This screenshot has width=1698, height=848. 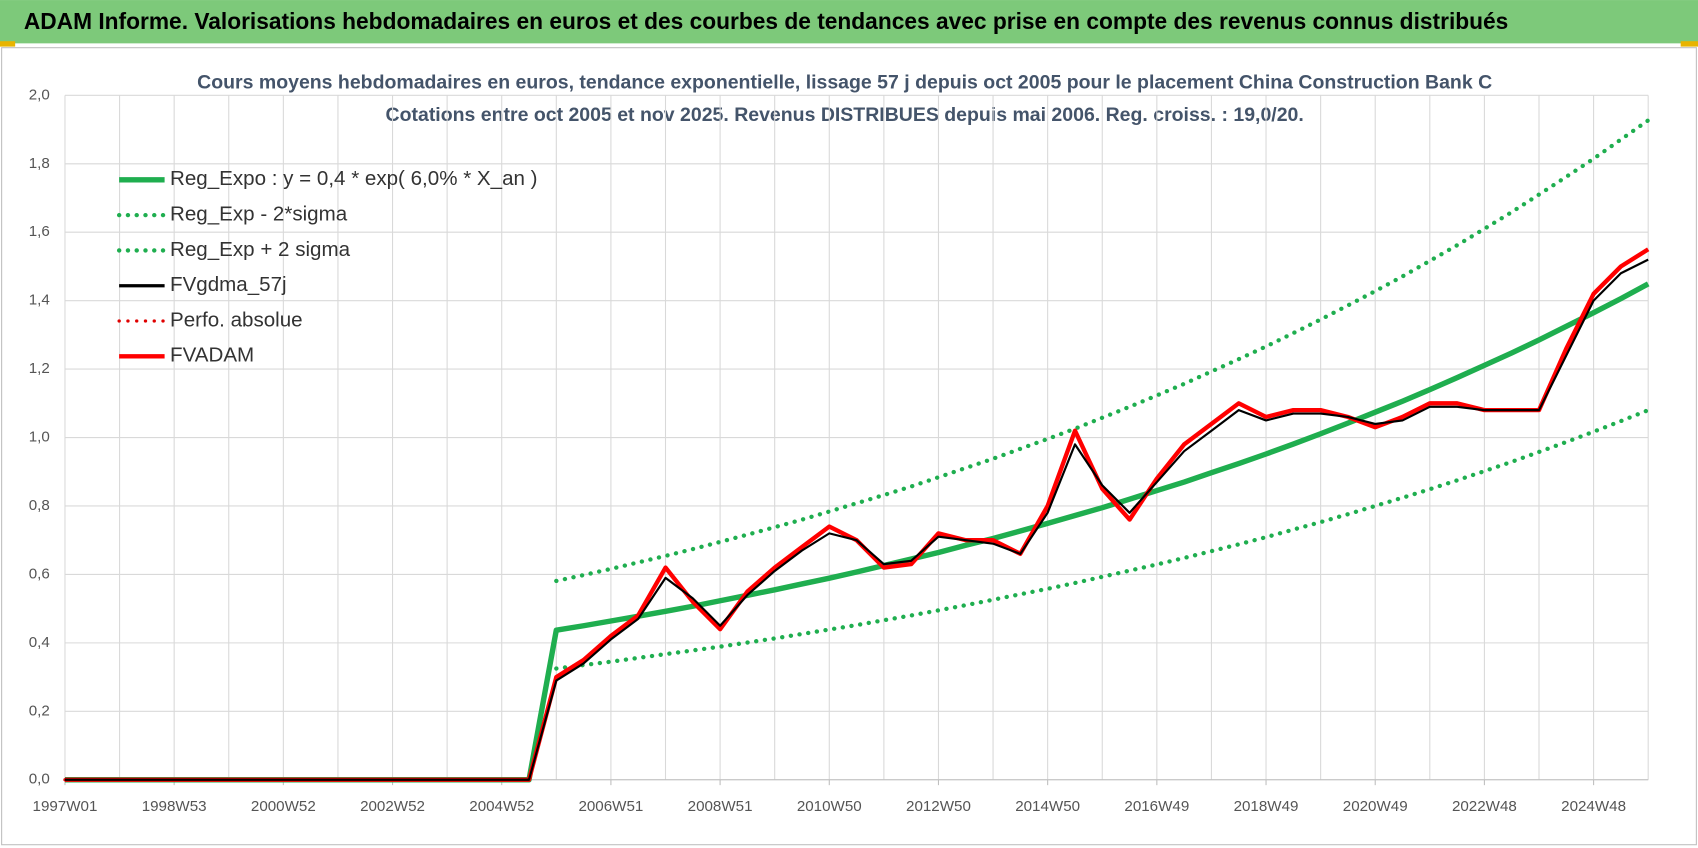 What do you see at coordinates (283, 806) in the screenshot?
I see `x-tick-label: 2000W52` at bounding box center [283, 806].